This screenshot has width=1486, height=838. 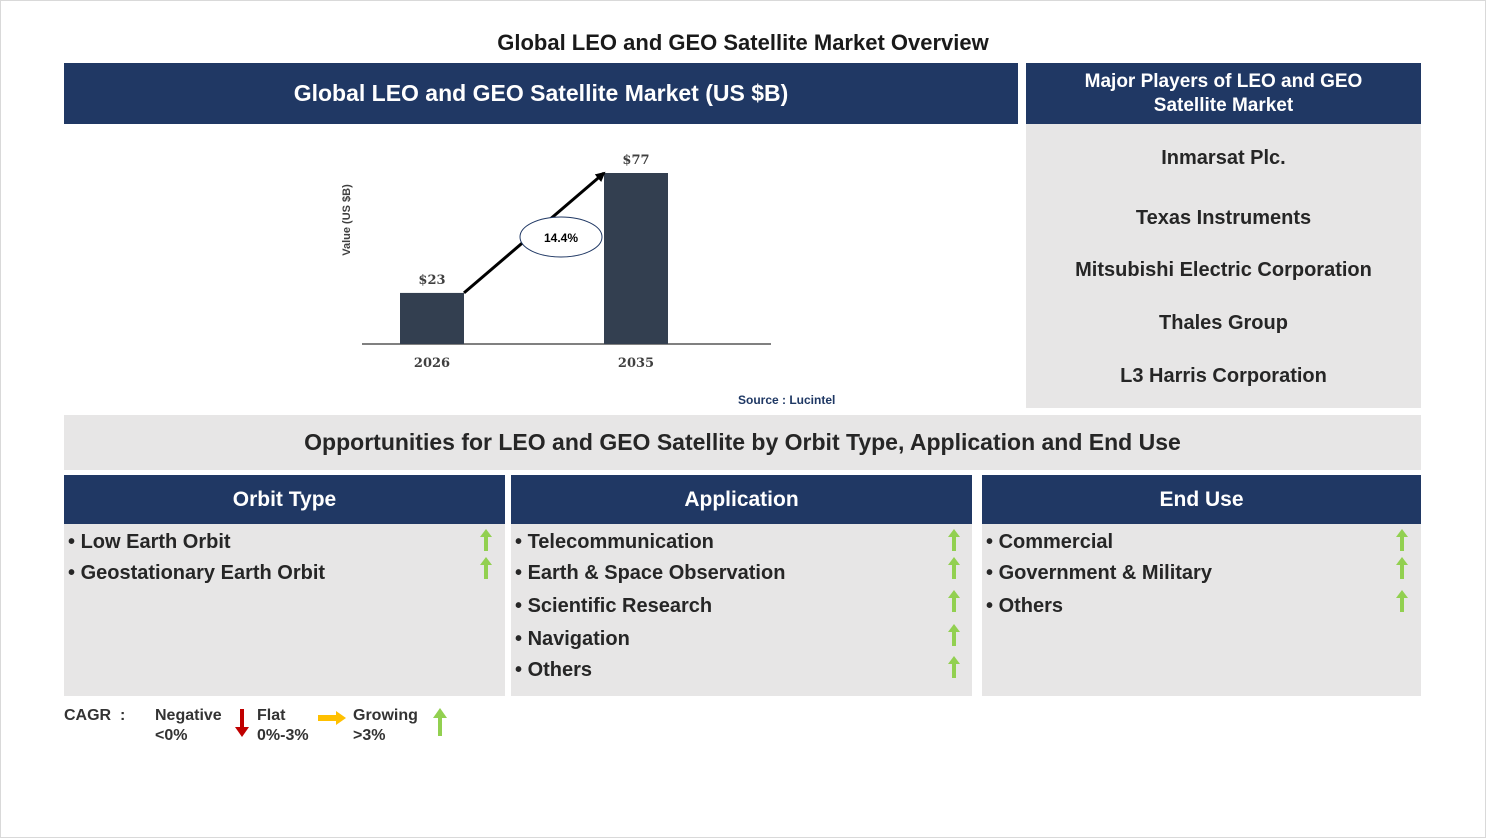 I want to click on legend-label: CAGR :, so click(x=95, y=715).